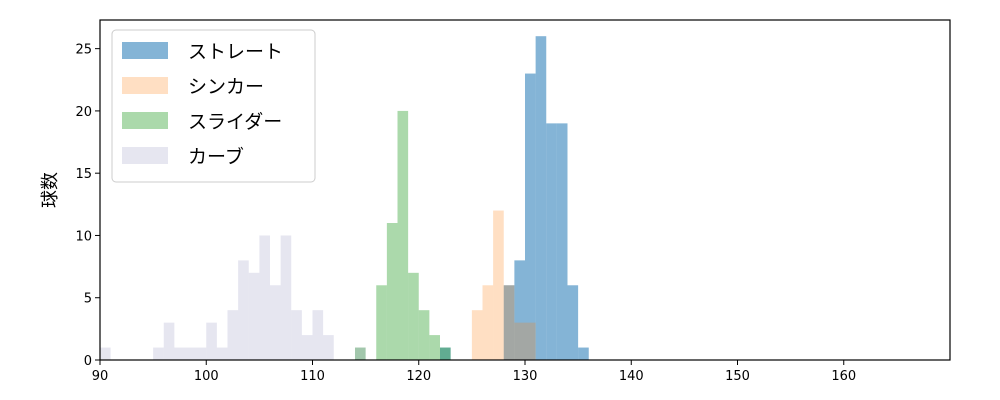  What do you see at coordinates (737, 376) in the screenshot?
I see `x-tick-label: 150` at bounding box center [737, 376].